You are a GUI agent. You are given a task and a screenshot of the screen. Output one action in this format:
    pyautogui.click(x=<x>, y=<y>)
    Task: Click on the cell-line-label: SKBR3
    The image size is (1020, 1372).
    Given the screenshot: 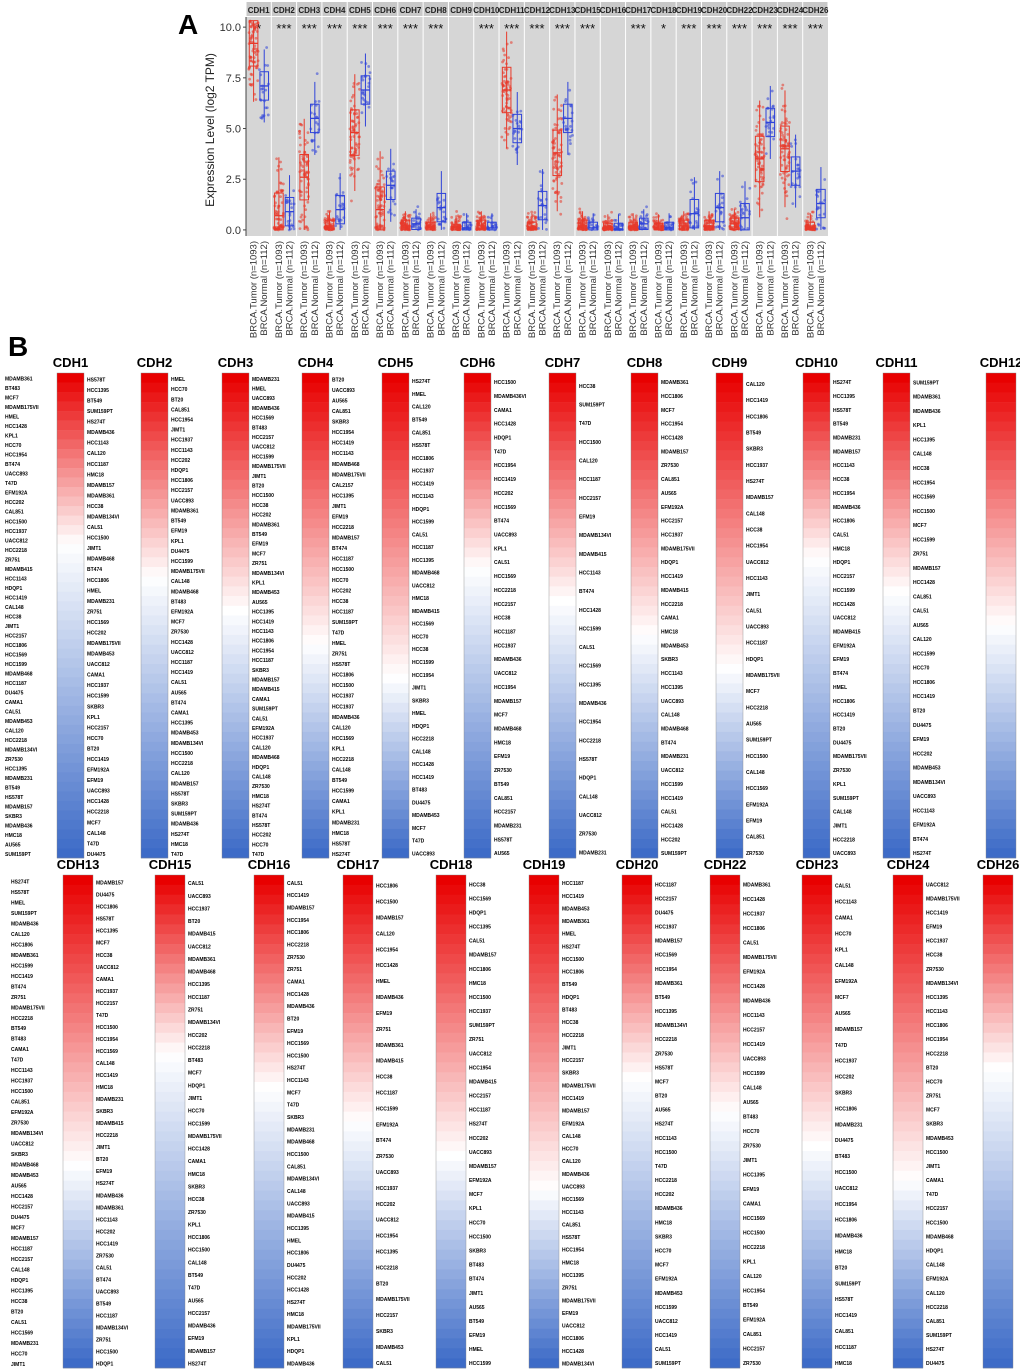 What is the action you would take?
    pyautogui.click(x=179, y=804)
    